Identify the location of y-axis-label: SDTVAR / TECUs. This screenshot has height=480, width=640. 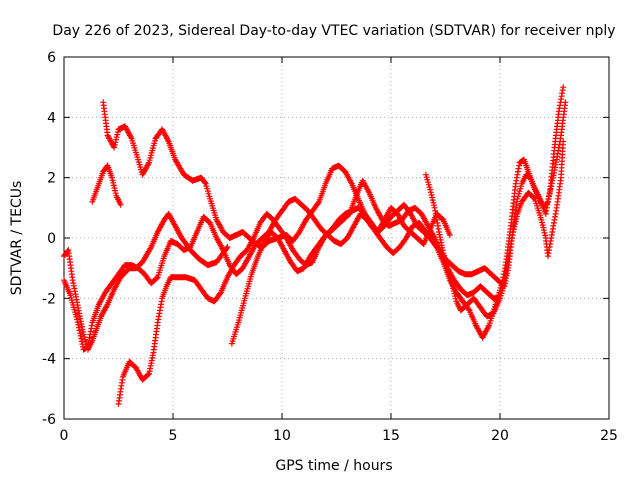
(17, 238).